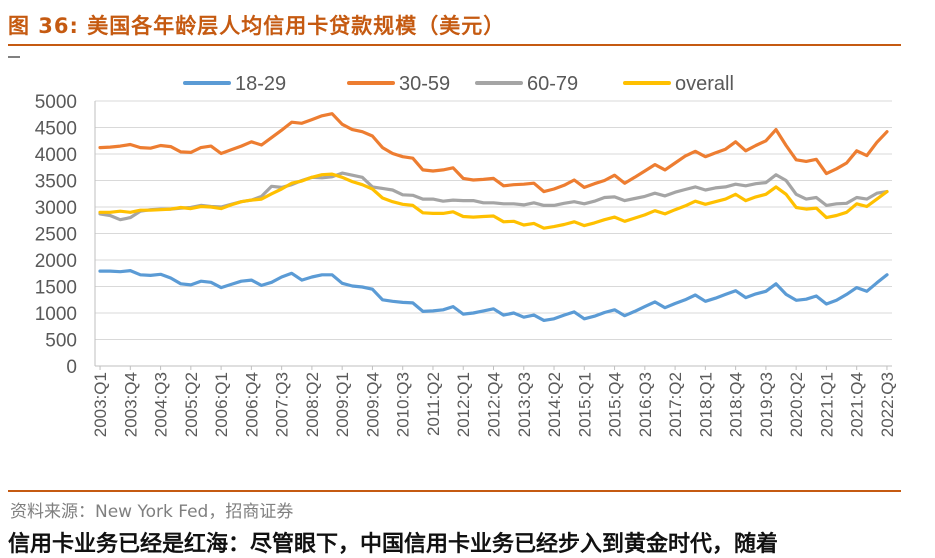 Image resolution: width=935 pixels, height=558 pixels. Describe the element at coordinates (130, 404) in the screenshot. I see `x-tick-label: 2003:Q4` at that location.